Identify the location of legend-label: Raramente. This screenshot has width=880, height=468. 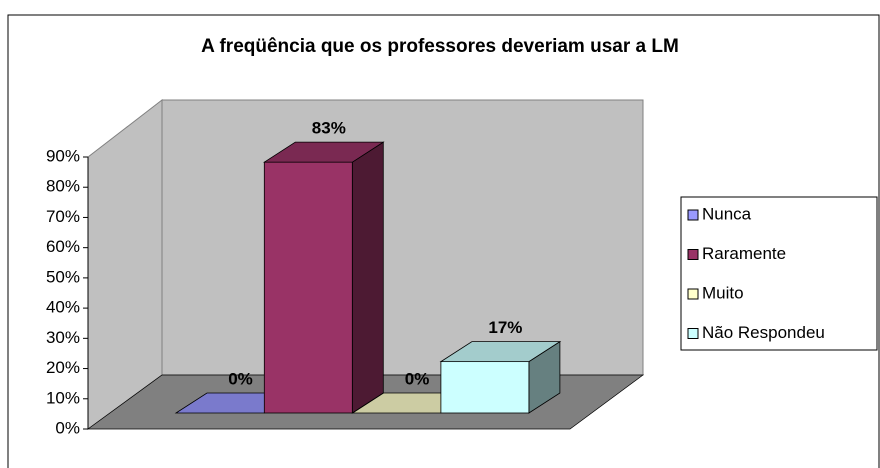
(744, 253).